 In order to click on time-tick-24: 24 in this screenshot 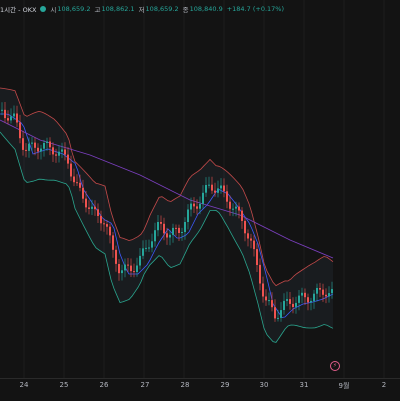, I will do `click(24, 385)`.